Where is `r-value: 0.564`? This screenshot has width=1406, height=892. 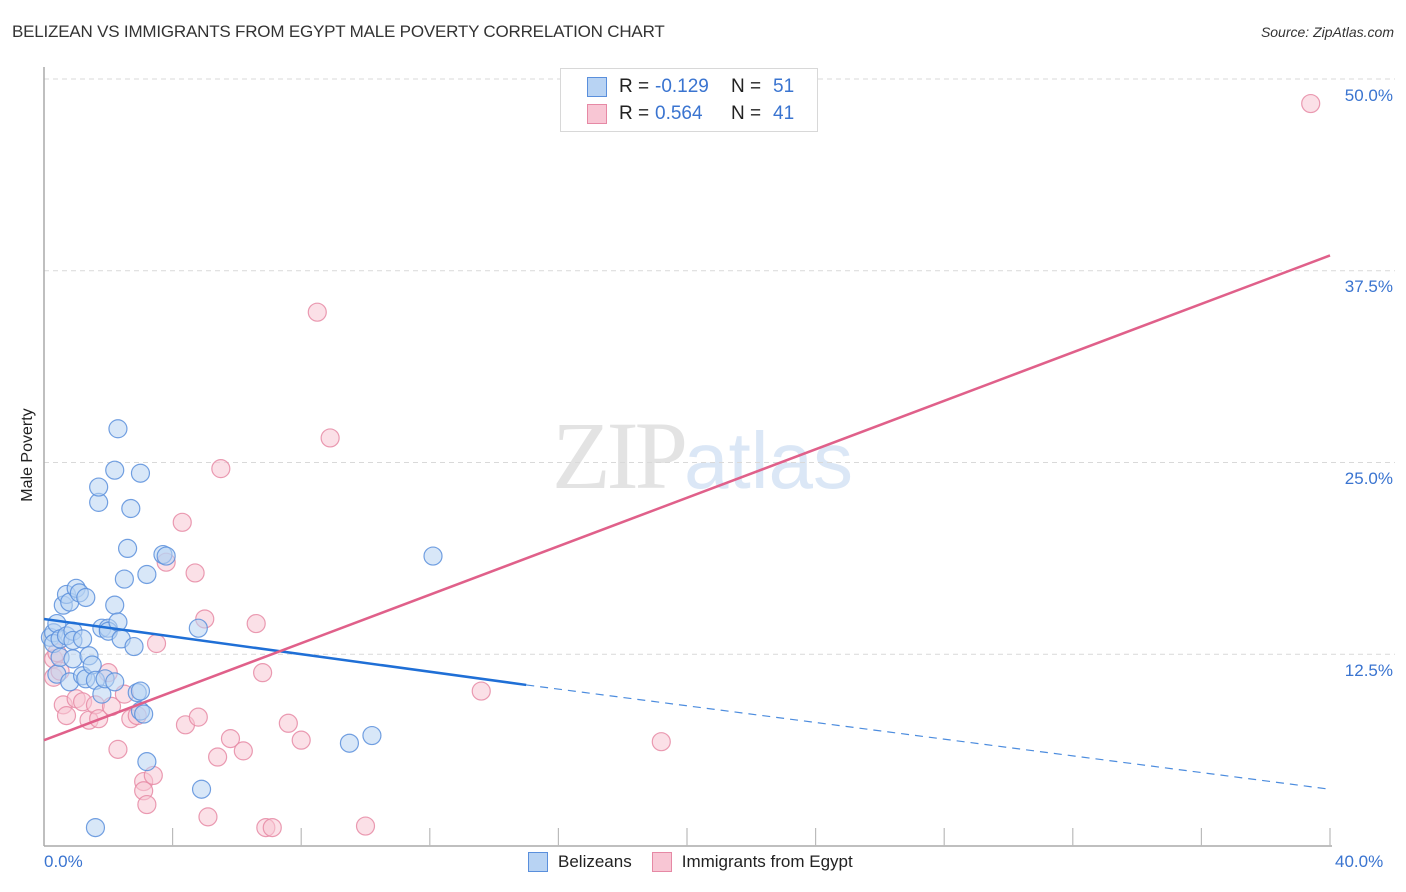
r-value: 0.564 is located at coordinates (679, 113).